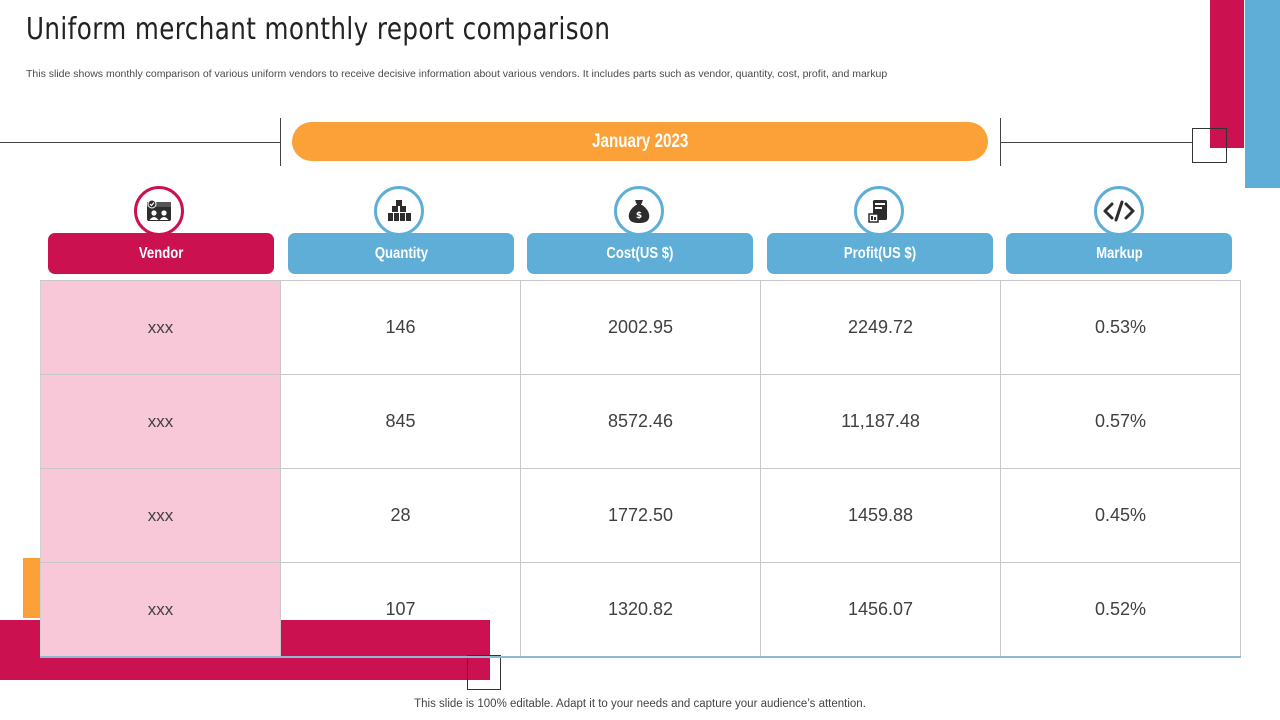 This screenshot has width=1280, height=720. I want to click on column-header-profit: Profit(US $), so click(880, 253).